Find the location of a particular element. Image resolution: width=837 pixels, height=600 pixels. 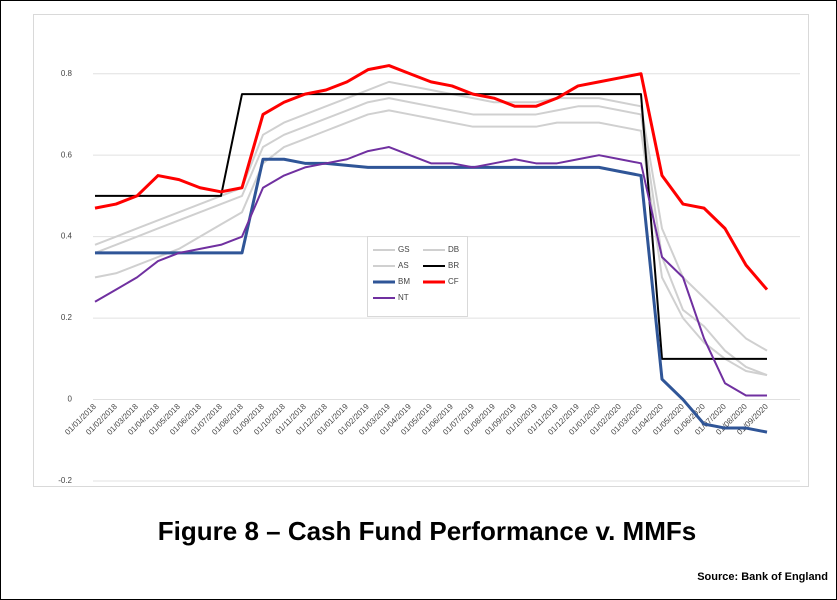

legend: GS DB AS BR BM CF NT is located at coordinates (417, 276).